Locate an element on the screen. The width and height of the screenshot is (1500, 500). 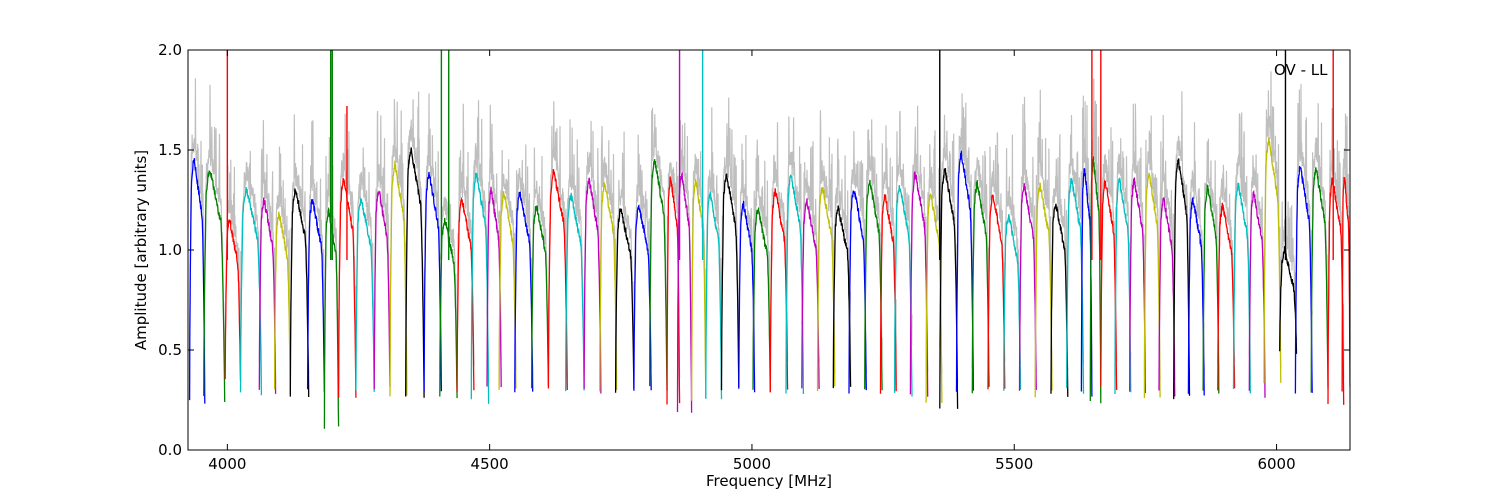
y-tick-label: 1.5 is located at coordinates (170, 150).